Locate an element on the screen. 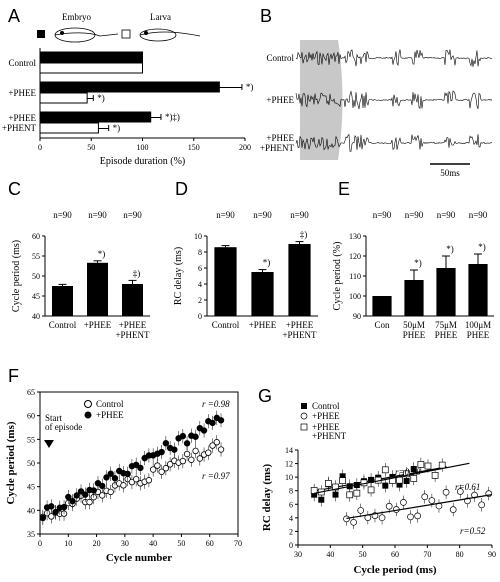 This screenshot has height=582, width=500. panel-b-traces: Control +PHEE +PHEE +PHENT 50ms is located at coordinates (376, 109).